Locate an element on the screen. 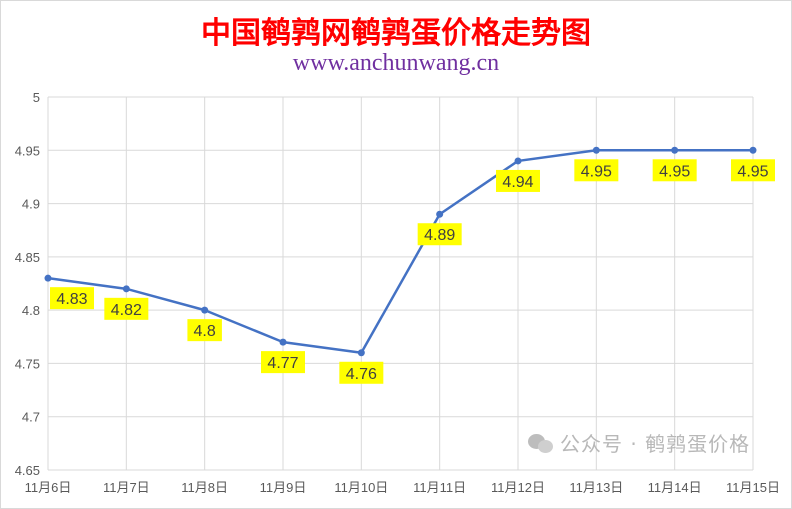 Image resolution: width=792 pixels, height=509 pixels. wechat-icon is located at coordinates (541, 443).